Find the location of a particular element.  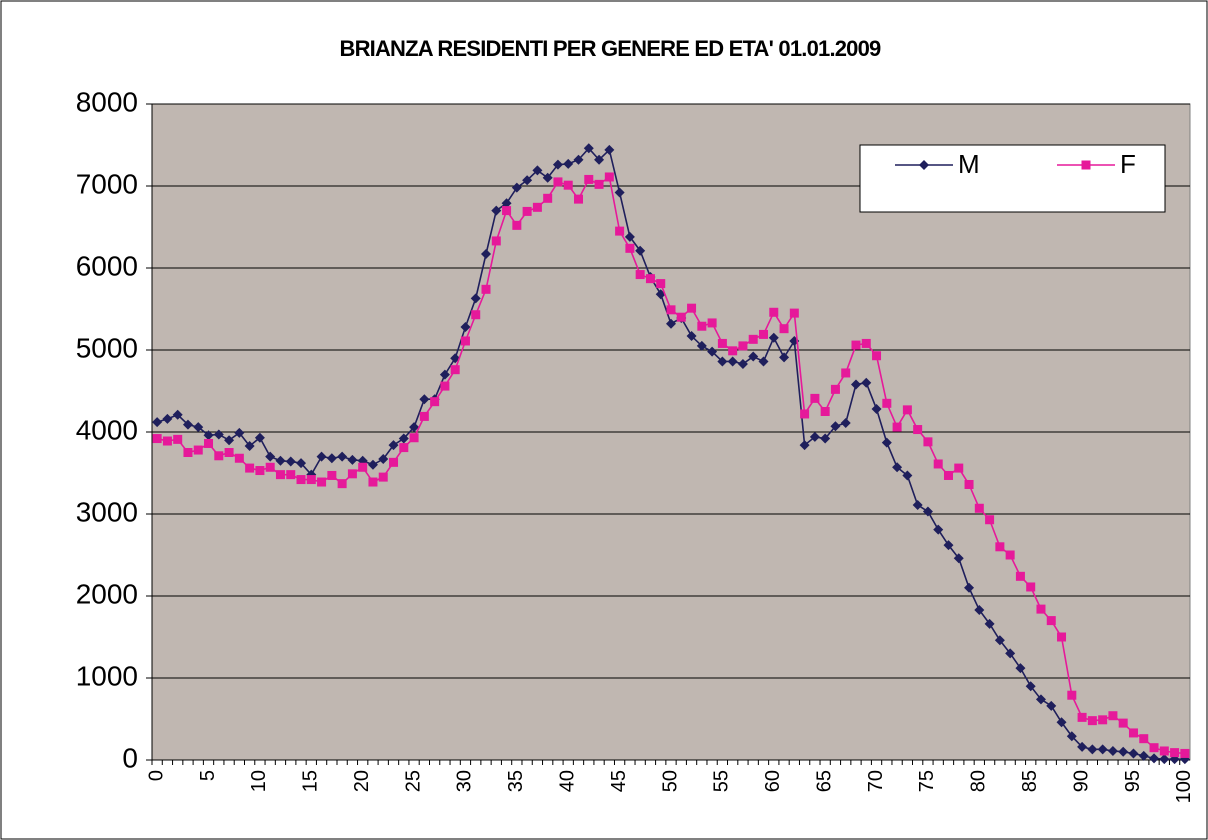

x-tick-label: 75 is located at coordinates (927, 781).